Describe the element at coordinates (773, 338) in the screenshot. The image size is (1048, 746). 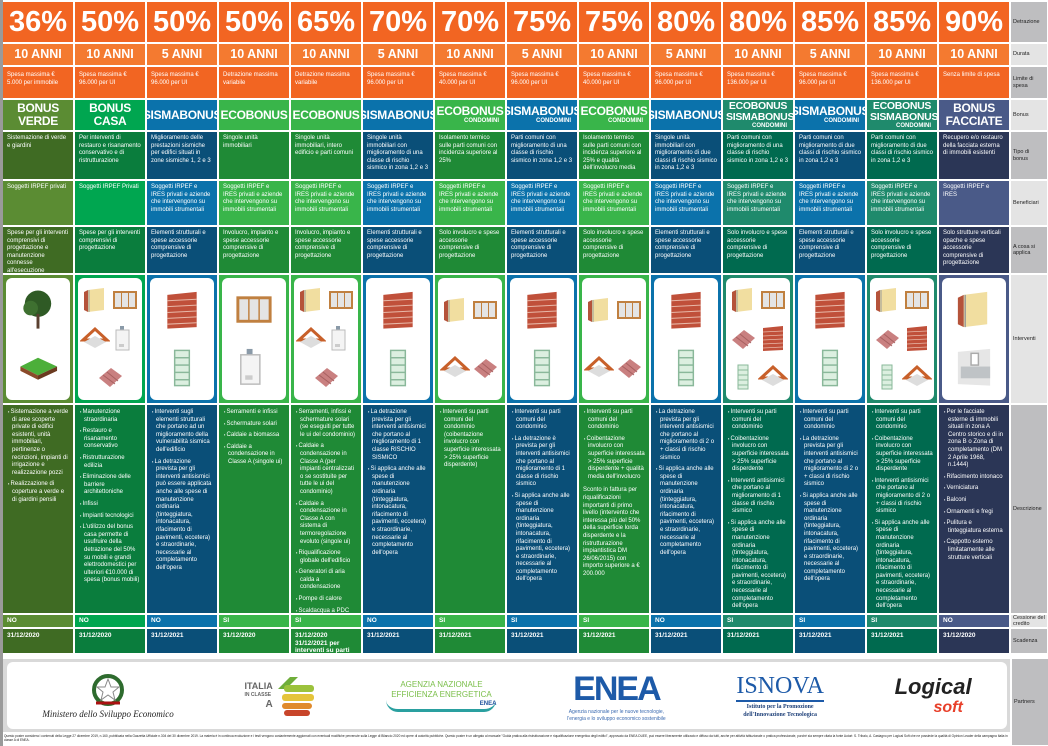
I see `brick-icon` at that location.